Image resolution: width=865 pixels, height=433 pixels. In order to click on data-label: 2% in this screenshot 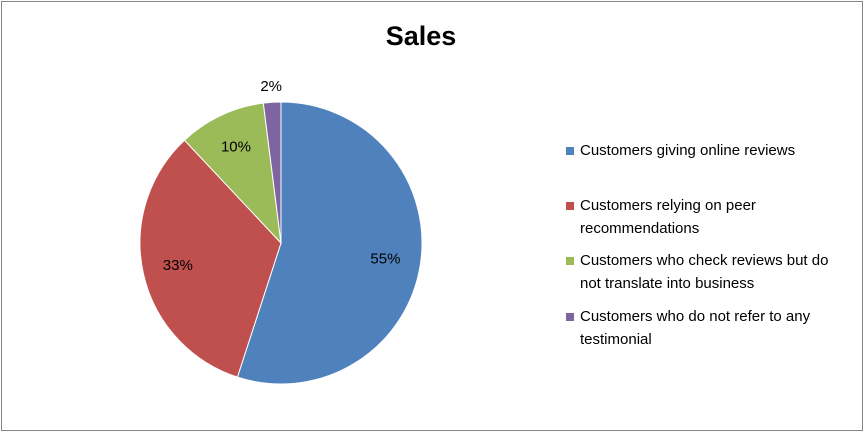, I will do `click(271, 86)`.